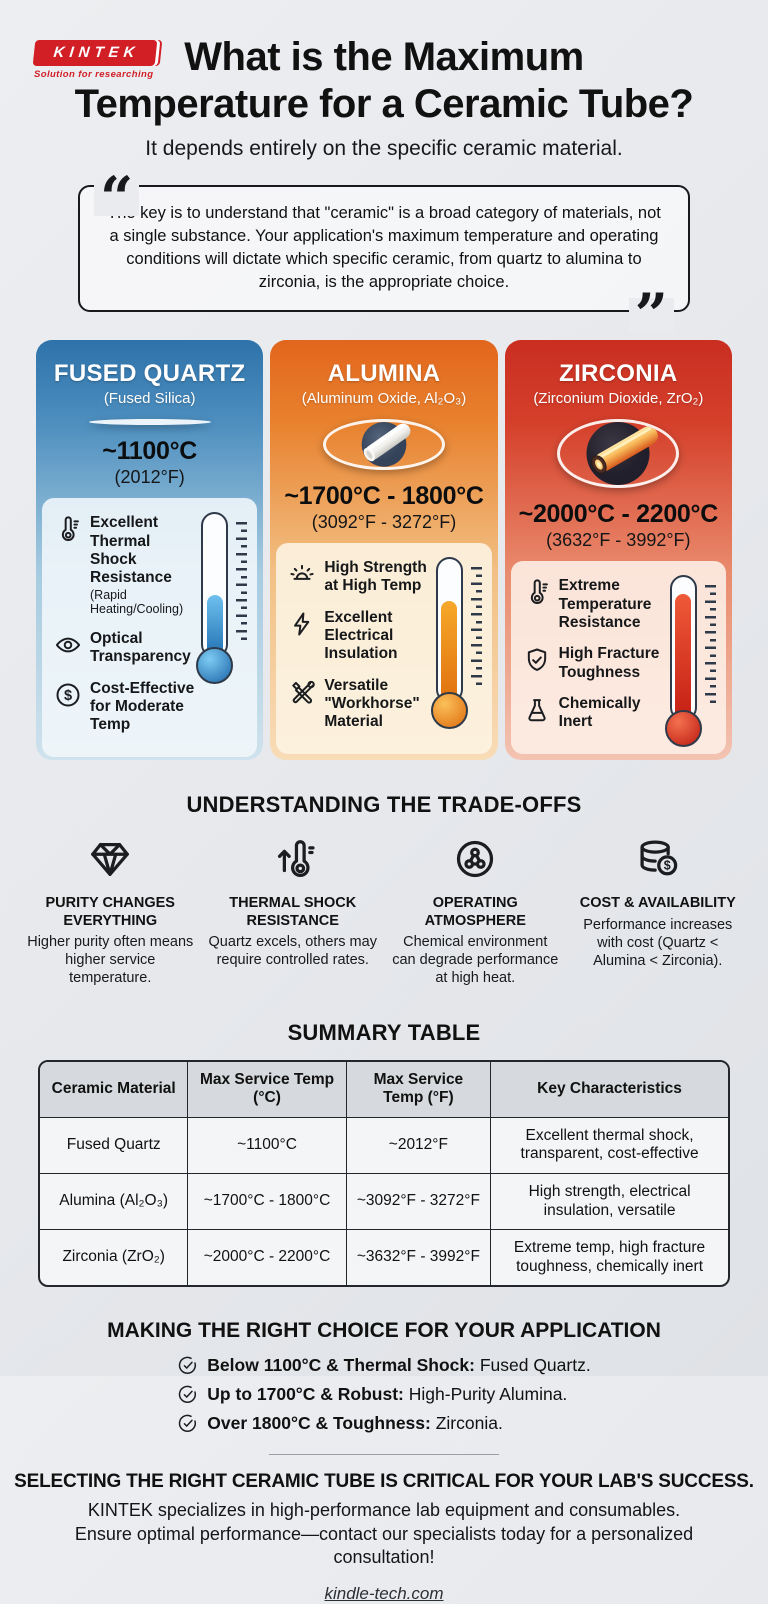  What do you see at coordinates (142, 706) in the screenshot?
I see `feature-text: Cost-Effective for Moderate Temp` at bounding box center [142, 706].